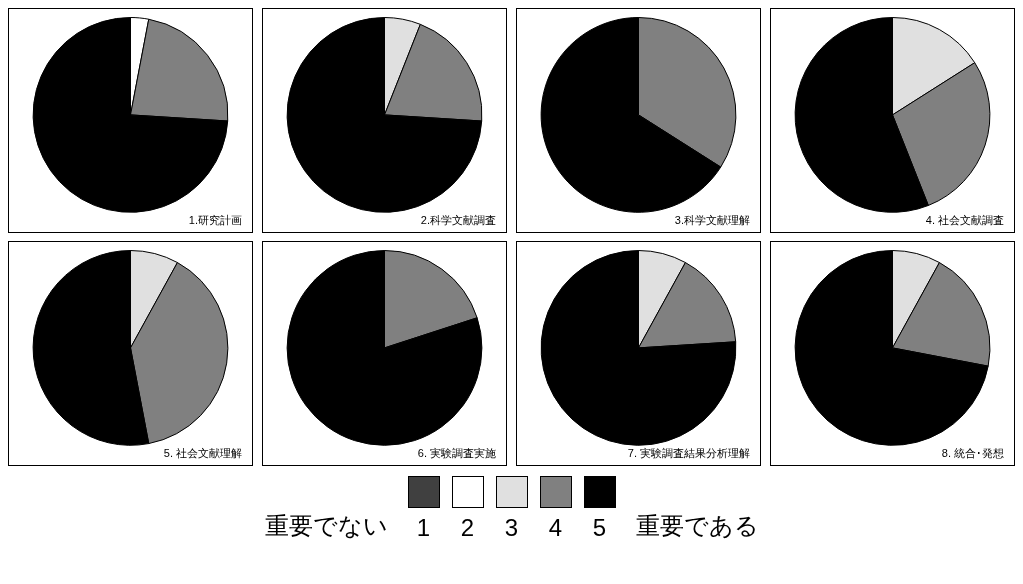 This screenshot has height=584, width=1023. What do you see at coordinates (599, 528) in the screenshot?
I see `legend-label: 5` at bounding box center [599, 528].